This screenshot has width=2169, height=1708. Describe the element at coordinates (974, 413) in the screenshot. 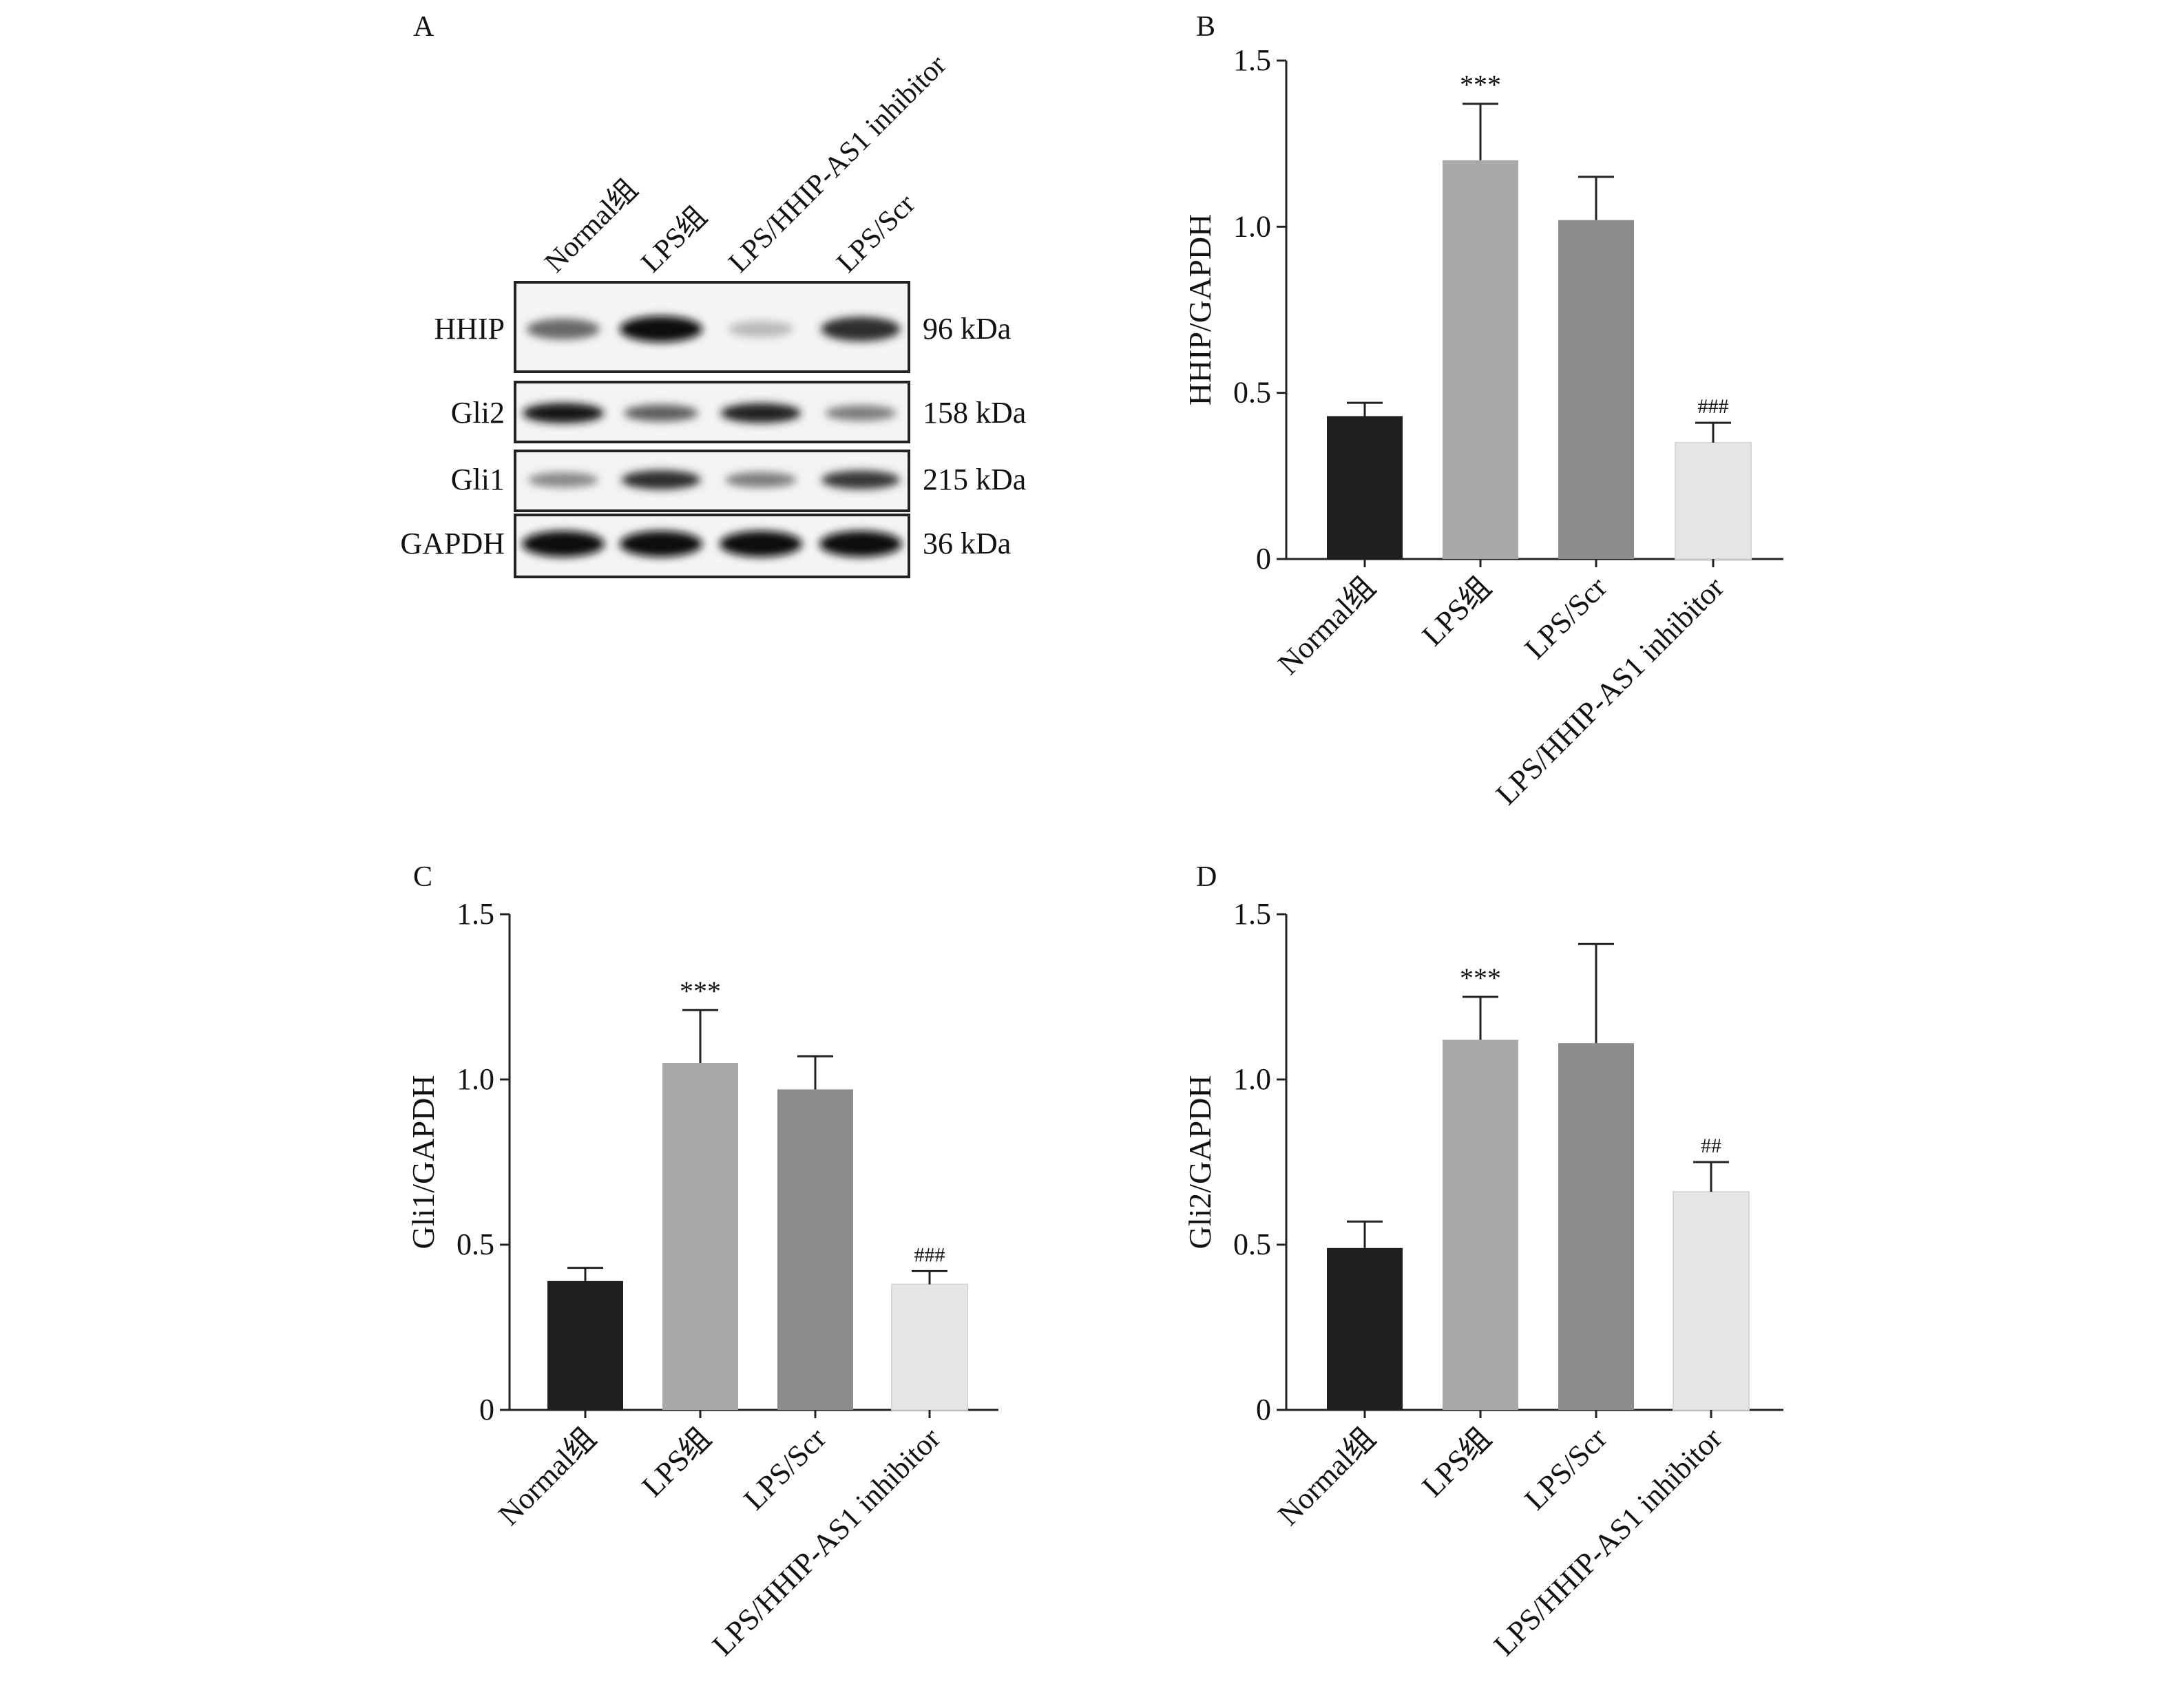

I see `blot-size-label: 158 kDa` at that location.